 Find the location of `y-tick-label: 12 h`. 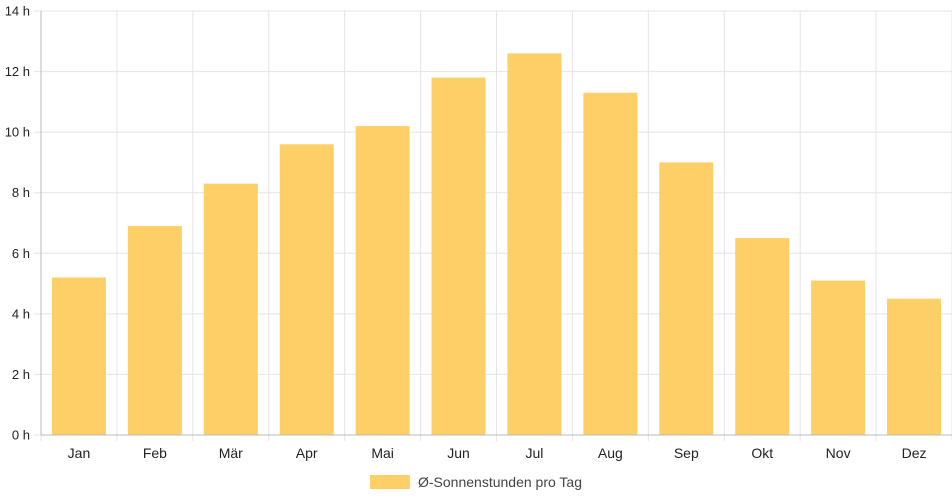

y-tick-label: 12 h is located at coordinates (17, 71).